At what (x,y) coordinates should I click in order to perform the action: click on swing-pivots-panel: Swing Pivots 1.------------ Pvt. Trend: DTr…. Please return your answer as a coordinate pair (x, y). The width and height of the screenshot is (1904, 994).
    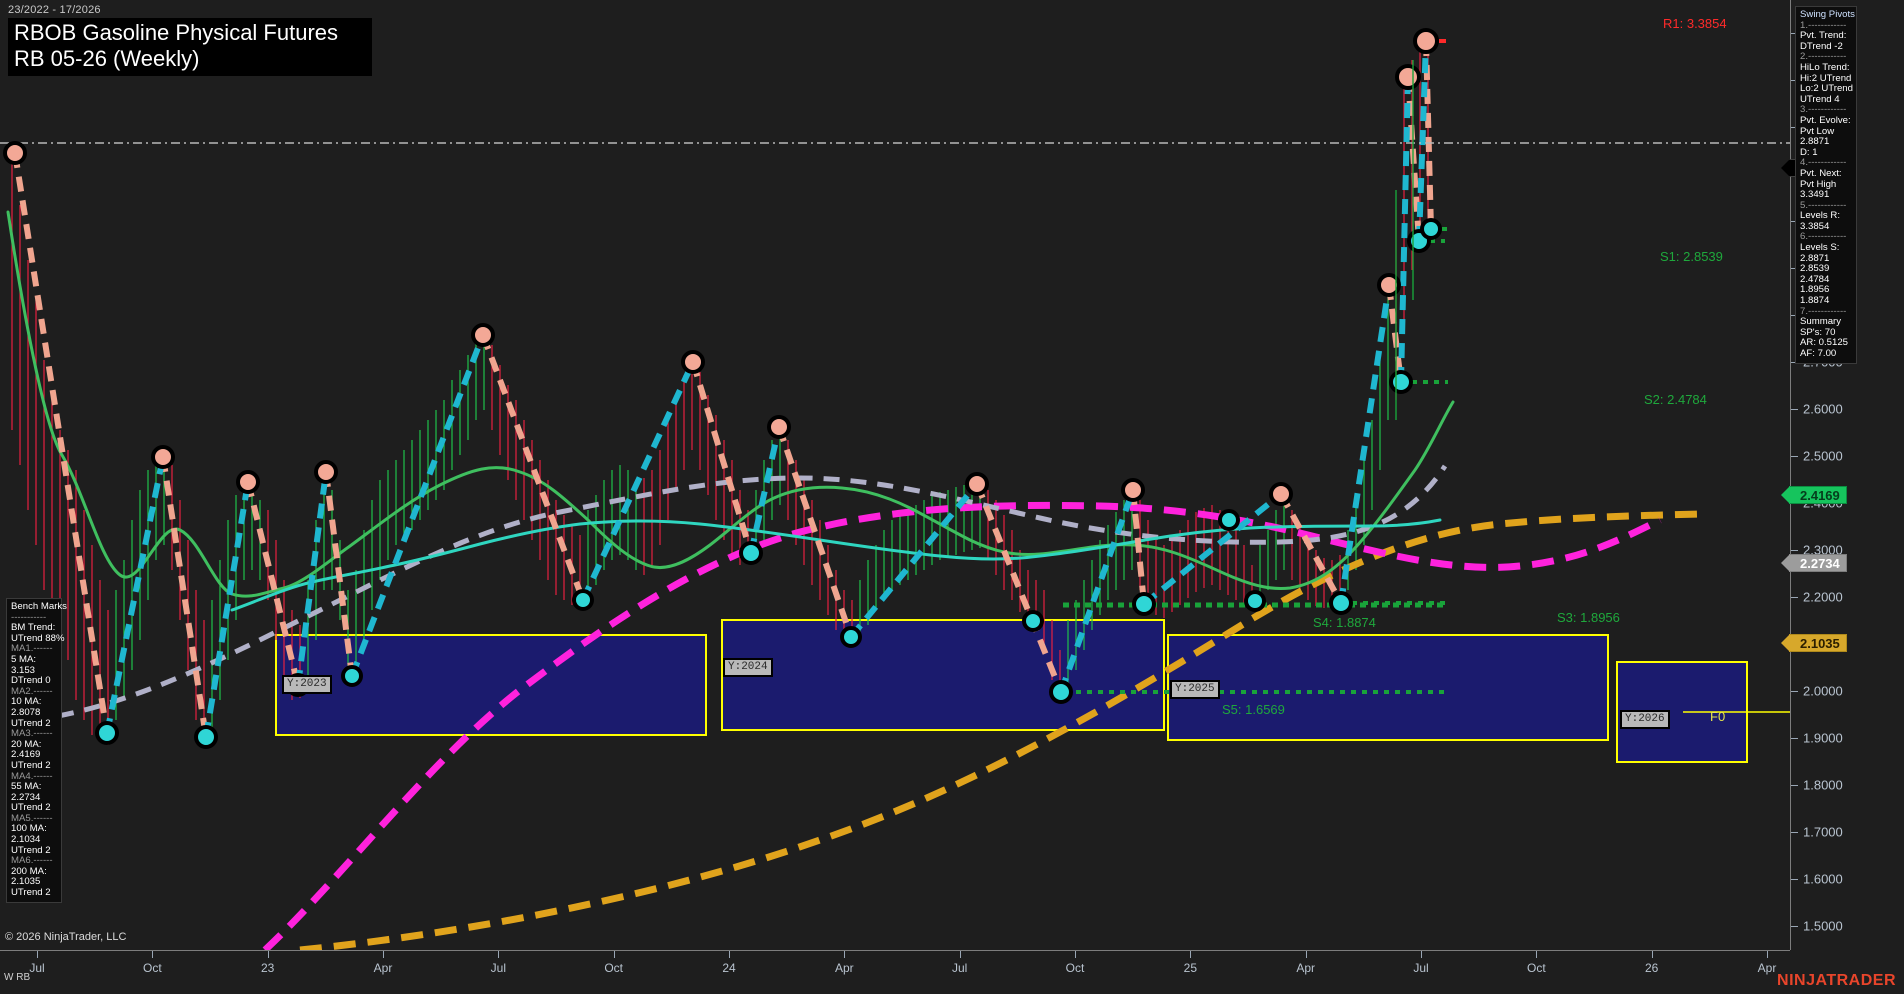
    Looking at the image, I should click on (1826, 185).